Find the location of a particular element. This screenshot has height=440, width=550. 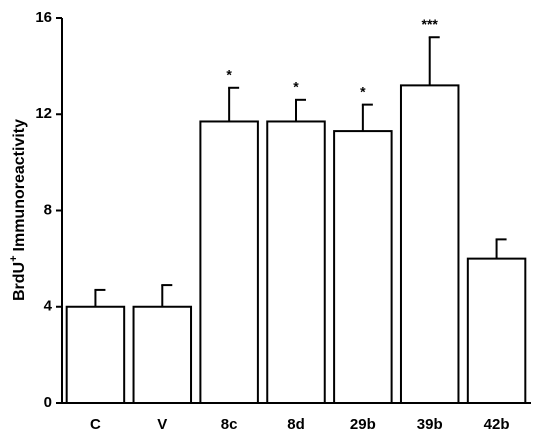

y-axis-label: BrdU+ Immunoreactivity is located at coordinates (18, 210).